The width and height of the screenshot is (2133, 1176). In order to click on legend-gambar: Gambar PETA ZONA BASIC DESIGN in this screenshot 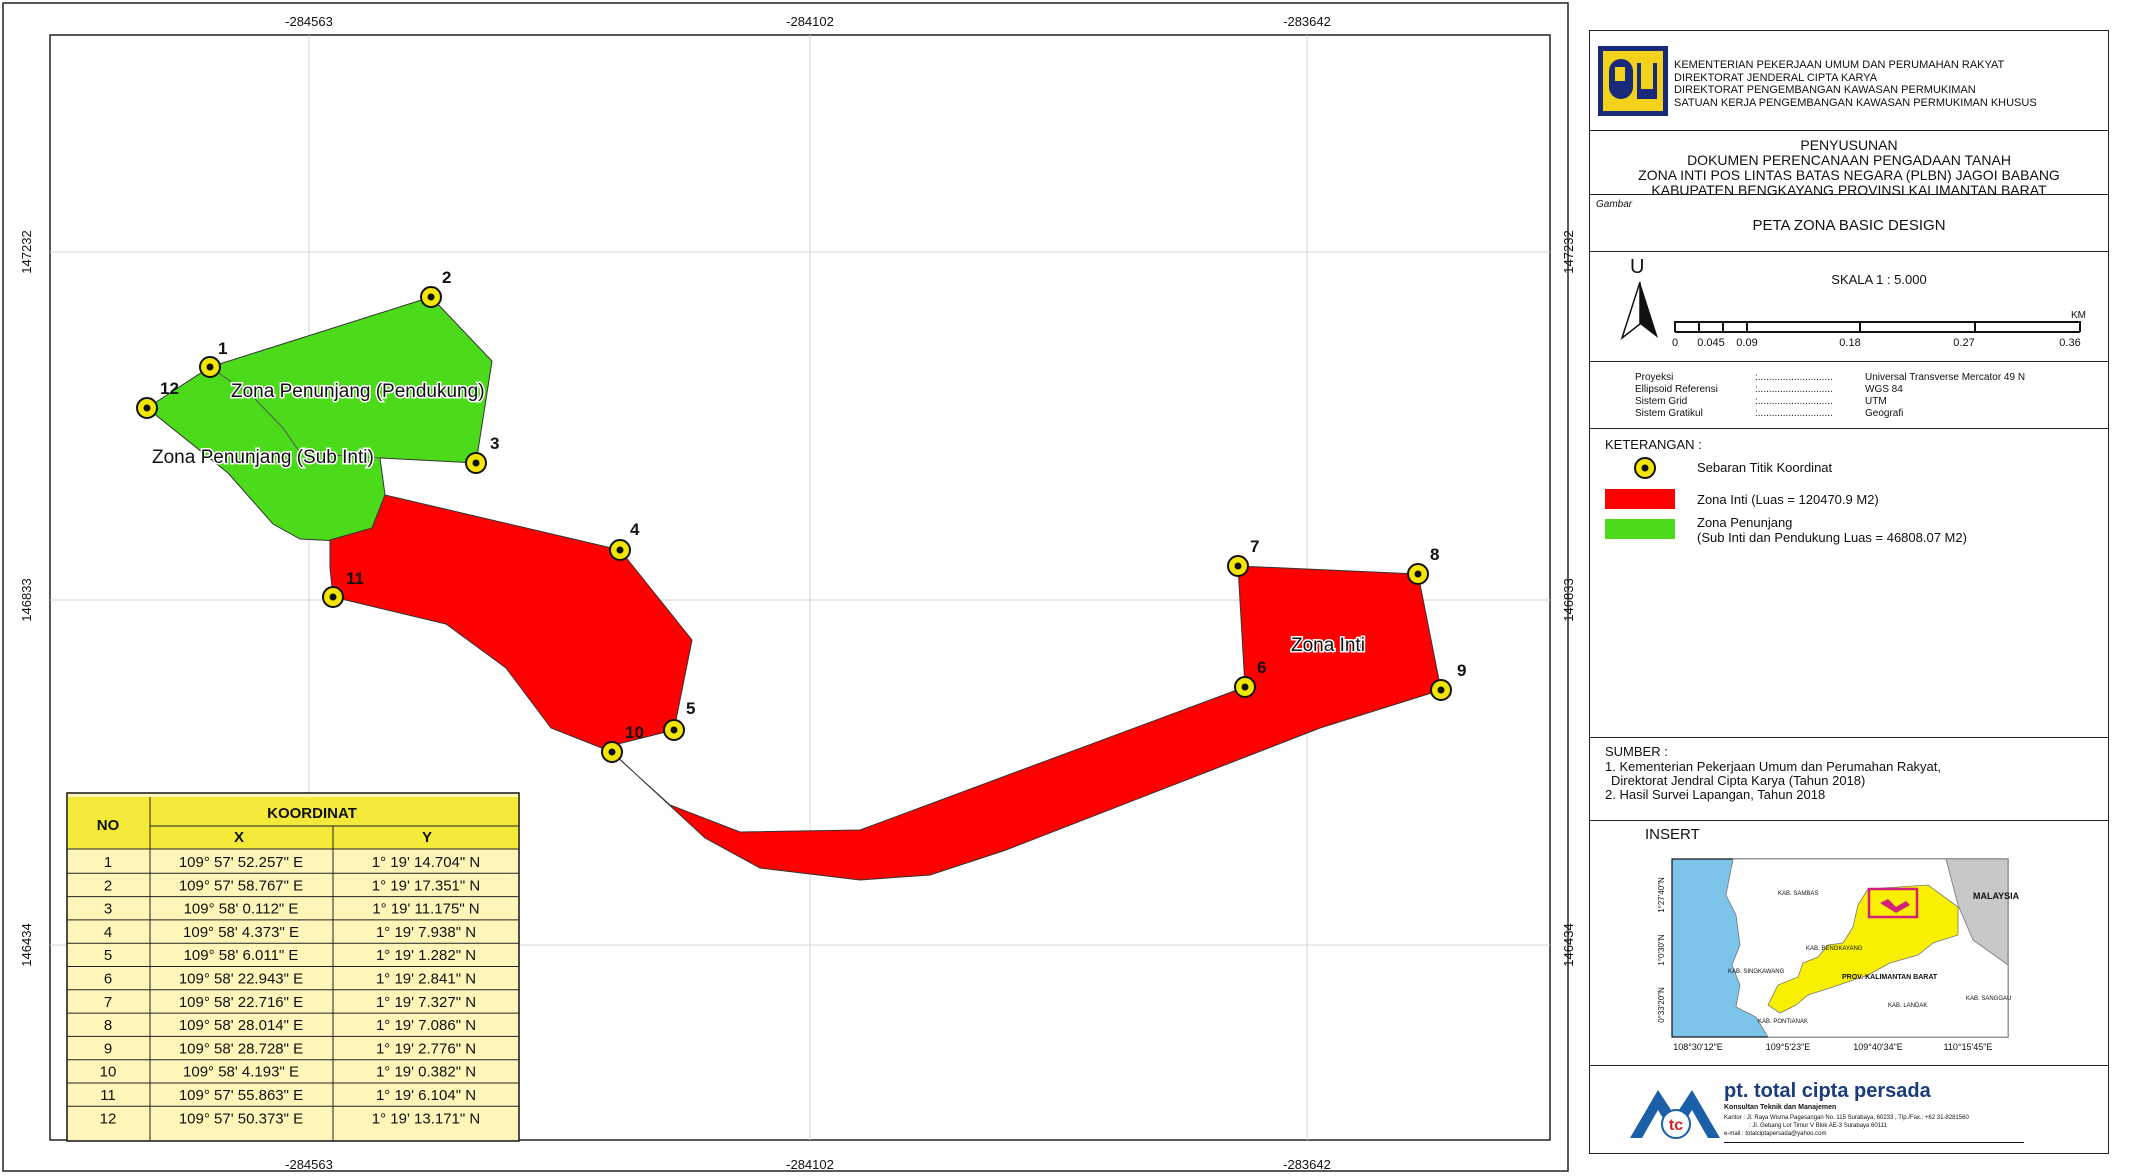, I will do `click(1849, 223)`.